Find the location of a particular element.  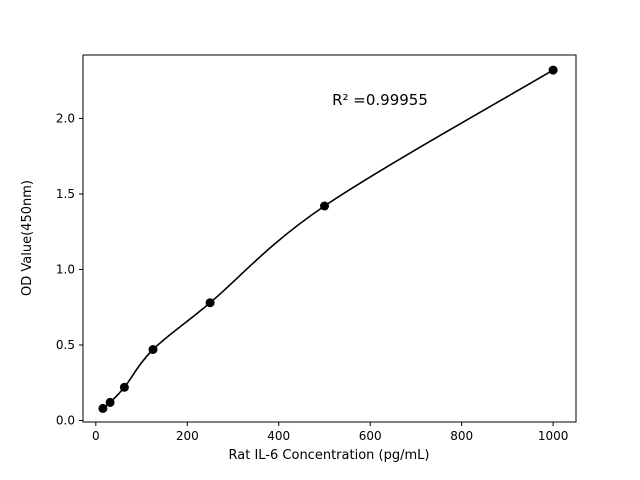

x-axis-label: Rat IL-6 Concentration (pg/mL) is located at coordinates (329, 455).